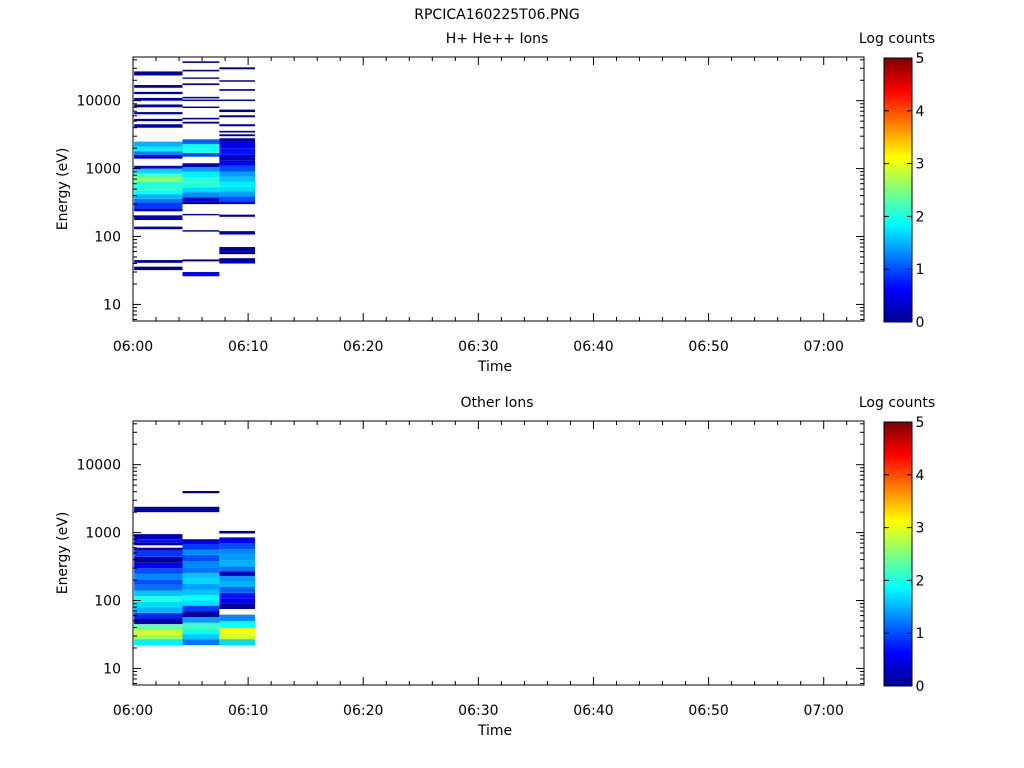  What do you see at coordinates (112, 305) in the screenshot?
I see `y-tick-label: 10` at bounding box center [112, 305].